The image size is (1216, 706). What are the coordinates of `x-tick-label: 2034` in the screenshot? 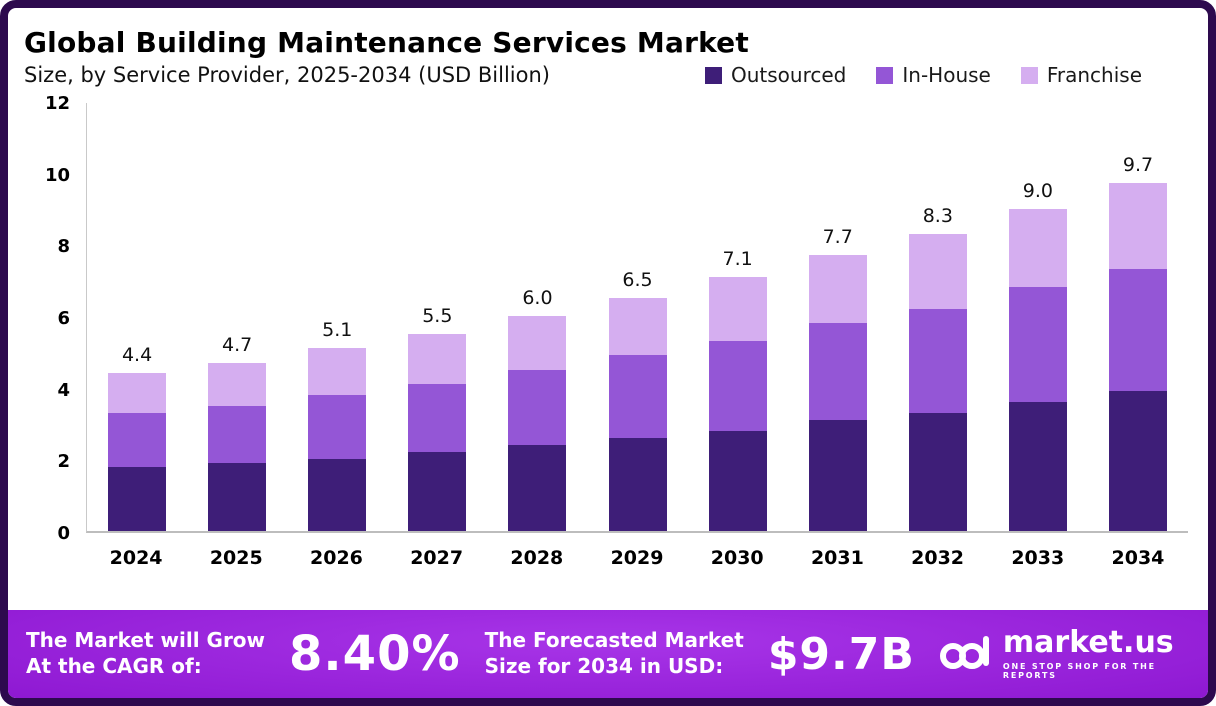 It's located at (1138, 558).